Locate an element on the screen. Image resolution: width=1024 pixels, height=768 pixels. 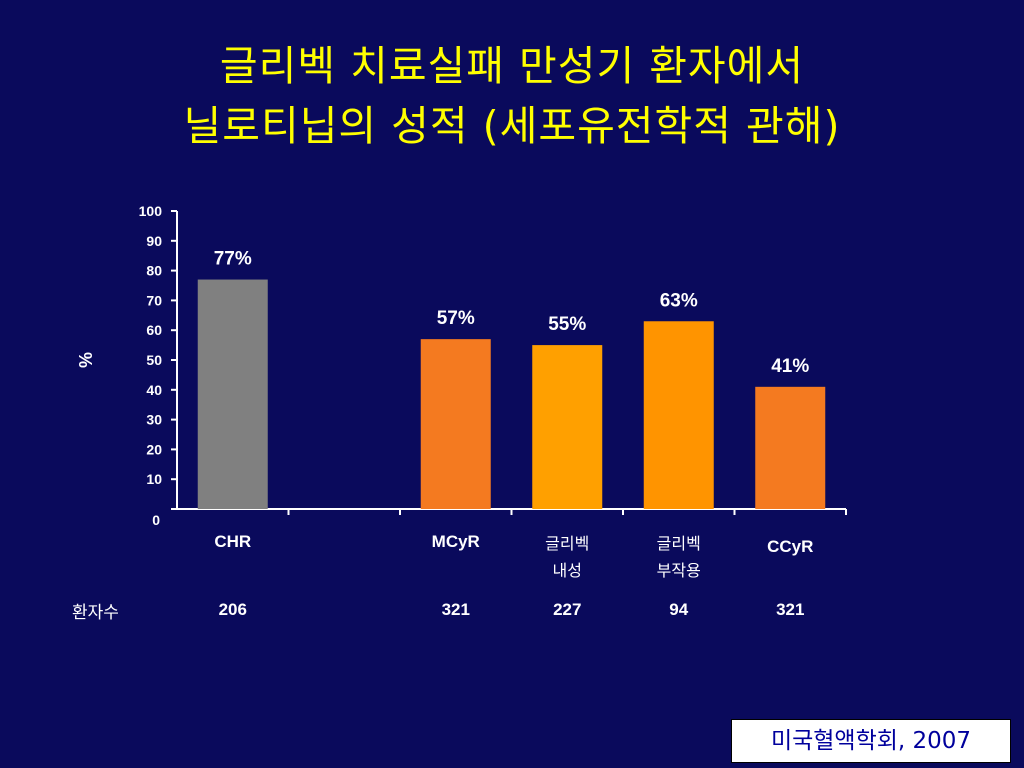
slide-title-line1: 글리벡 치료실패 만성기 환자에서 is located at coordinates (512, 66).